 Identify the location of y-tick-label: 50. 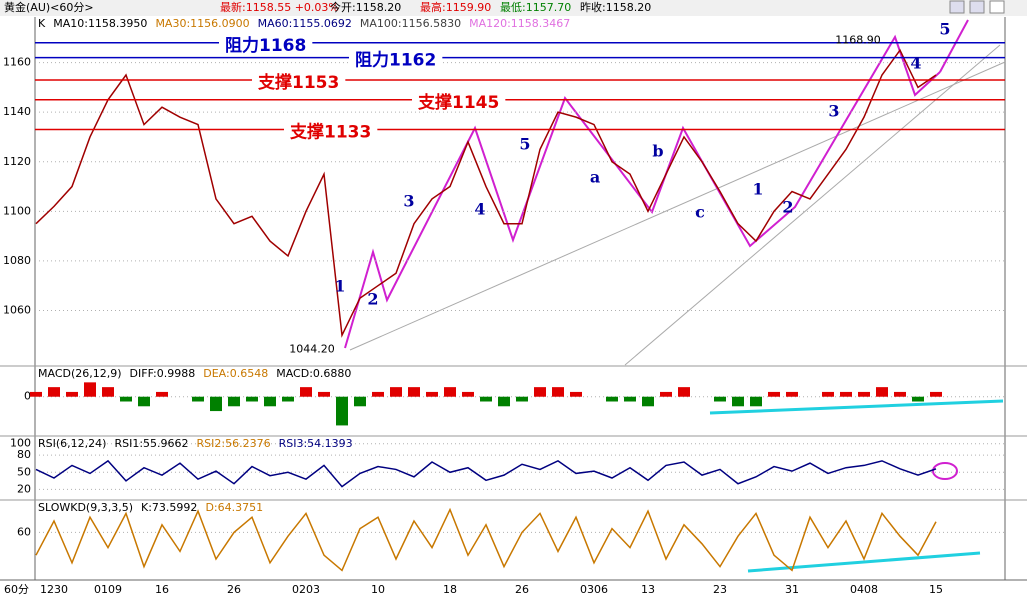
(24, 471).